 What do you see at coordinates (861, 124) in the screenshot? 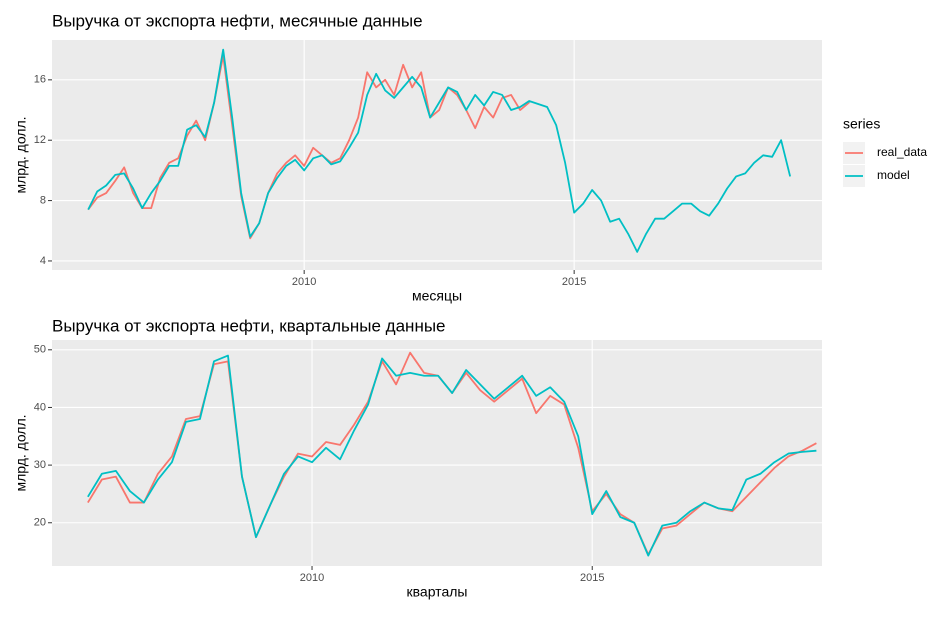
I see `legend-title: series` at bounding box center [861, 124].